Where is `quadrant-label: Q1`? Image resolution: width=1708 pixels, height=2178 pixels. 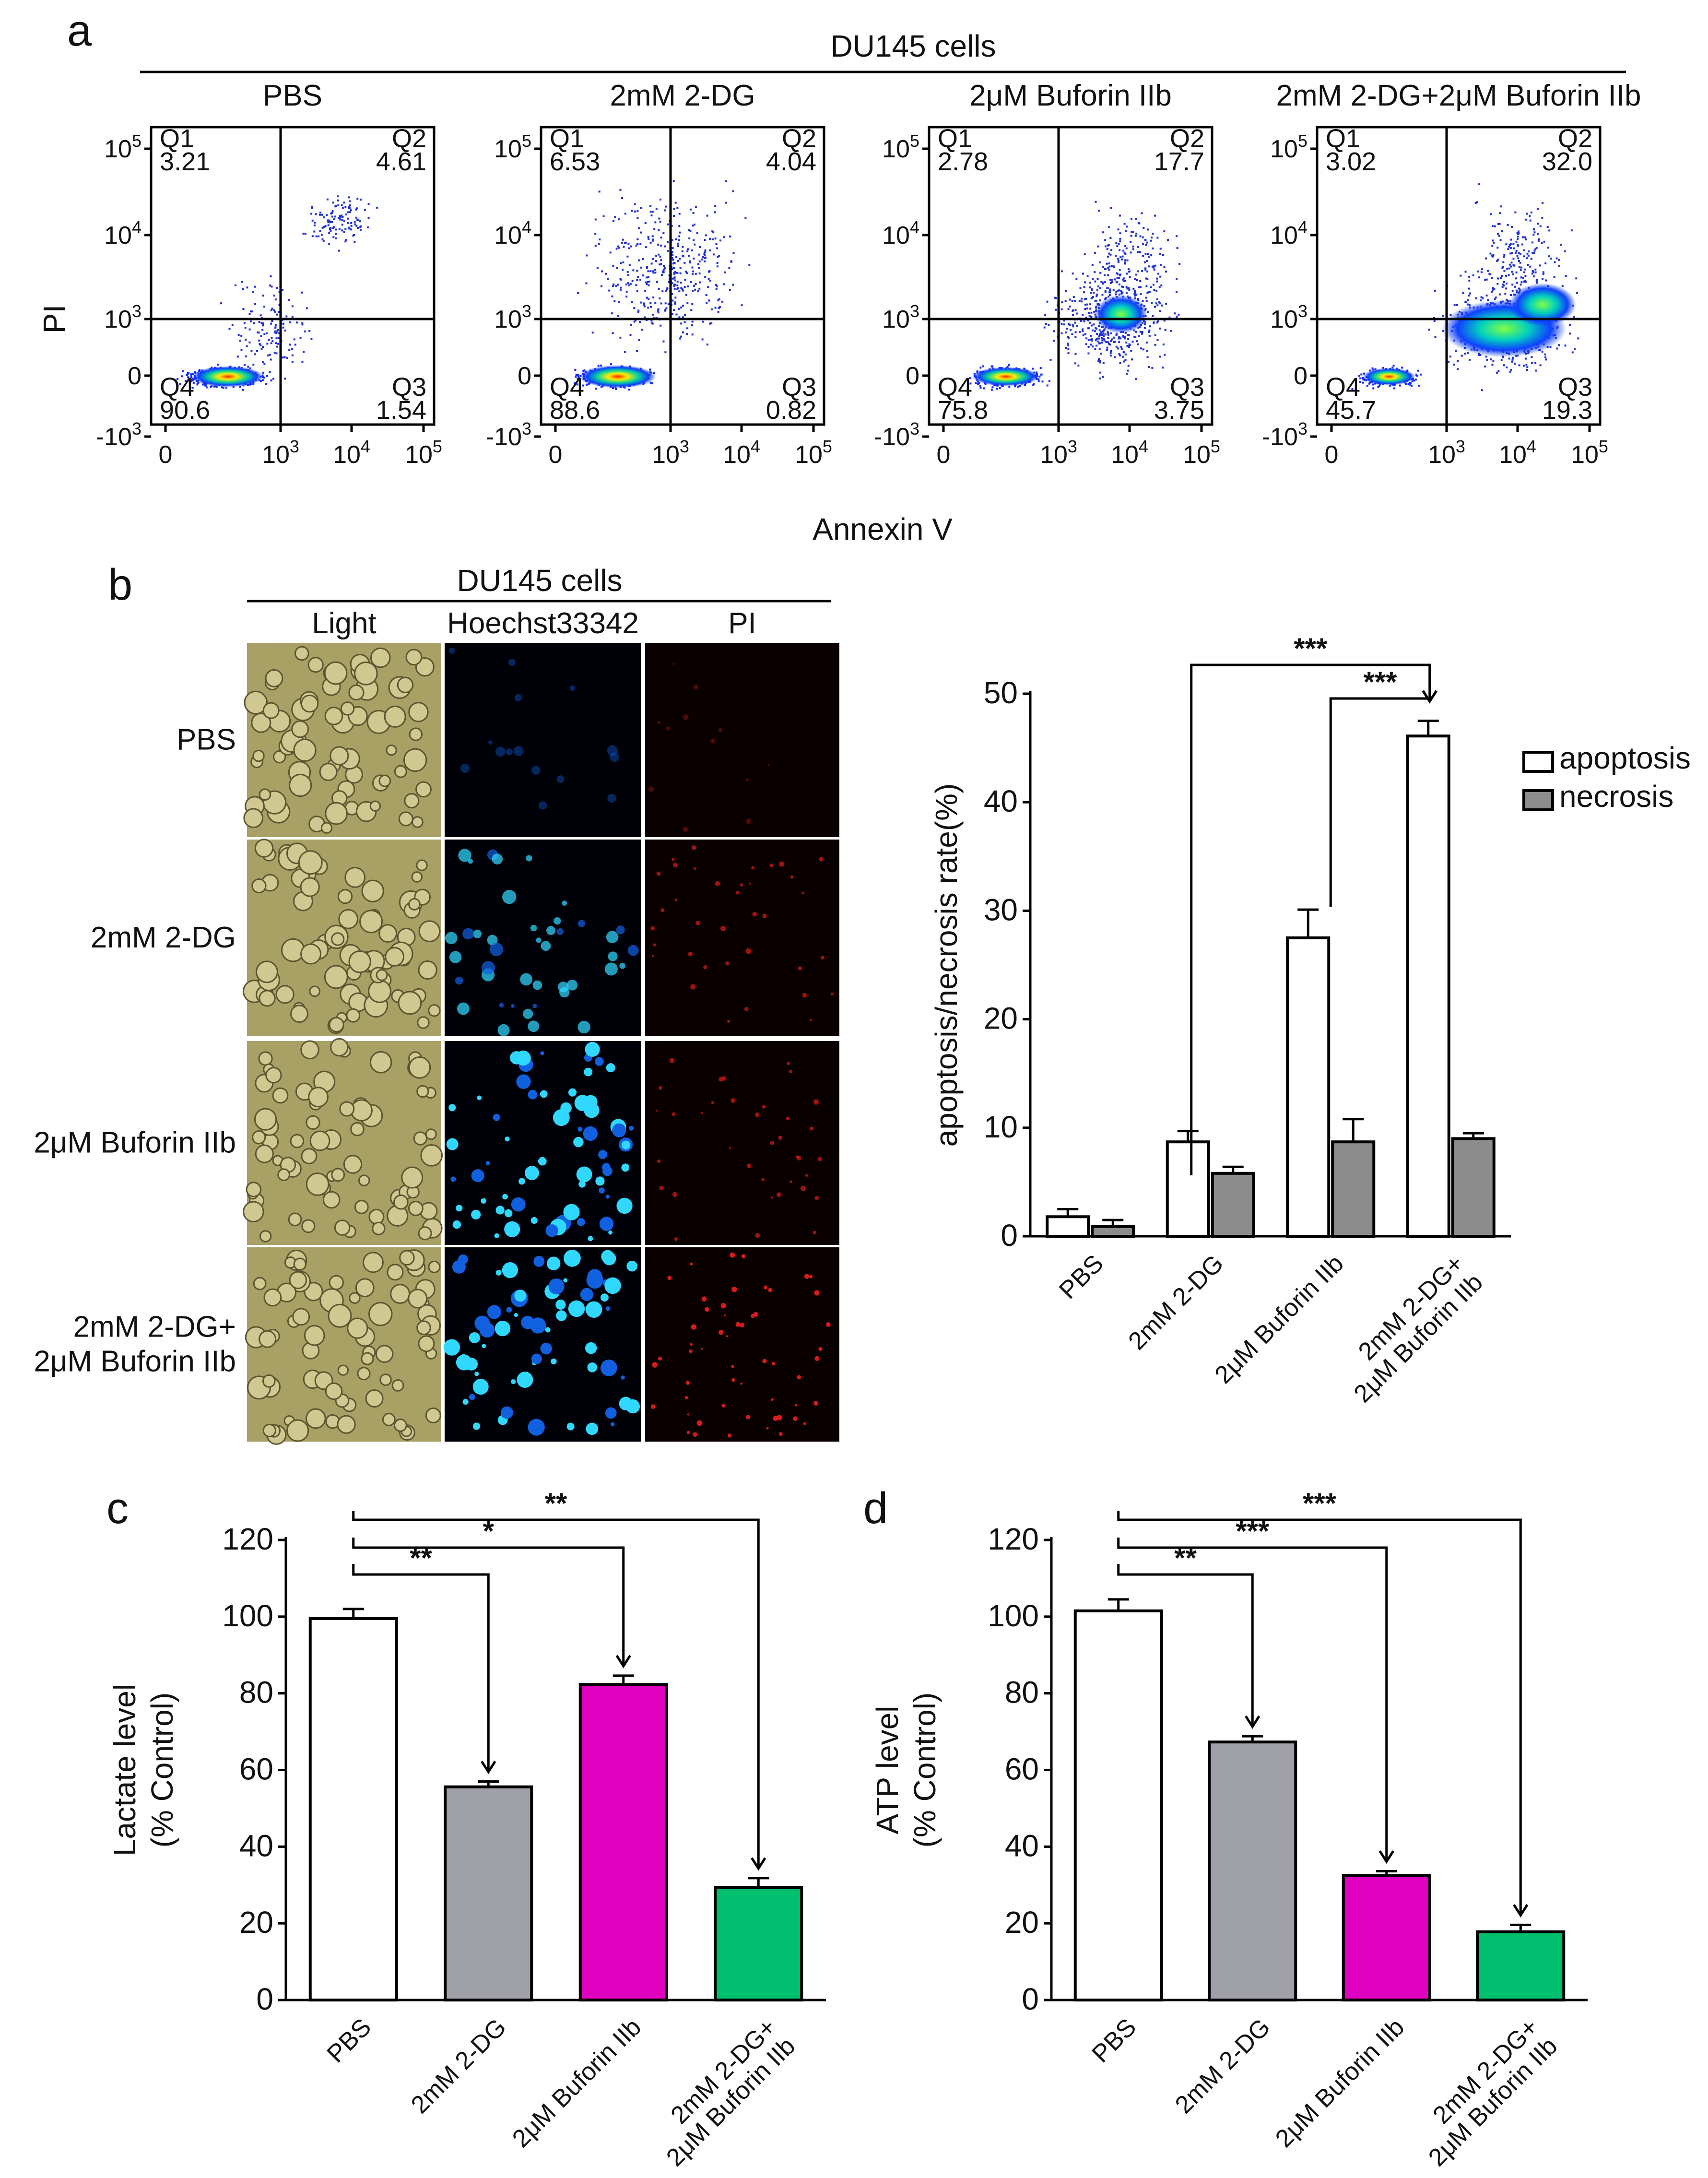
quadrant-label: Q1 is located at coordinates (1343, 138).